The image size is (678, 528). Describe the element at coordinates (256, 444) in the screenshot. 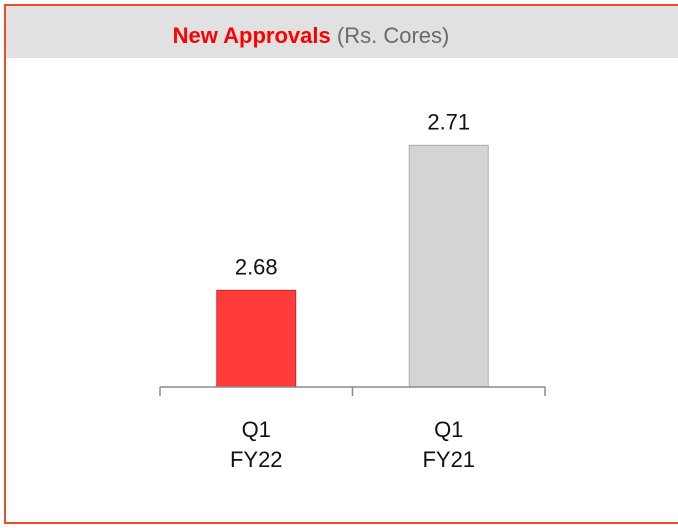

I see `x-tick-label: Q1 FY22` at that location.